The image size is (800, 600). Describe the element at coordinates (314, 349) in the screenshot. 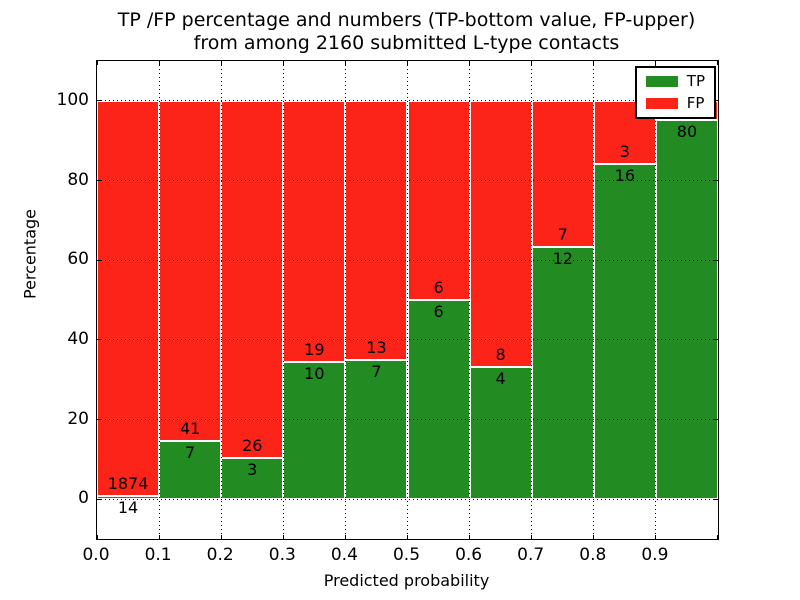

I see `fp-count-label-3: 19` at that location.